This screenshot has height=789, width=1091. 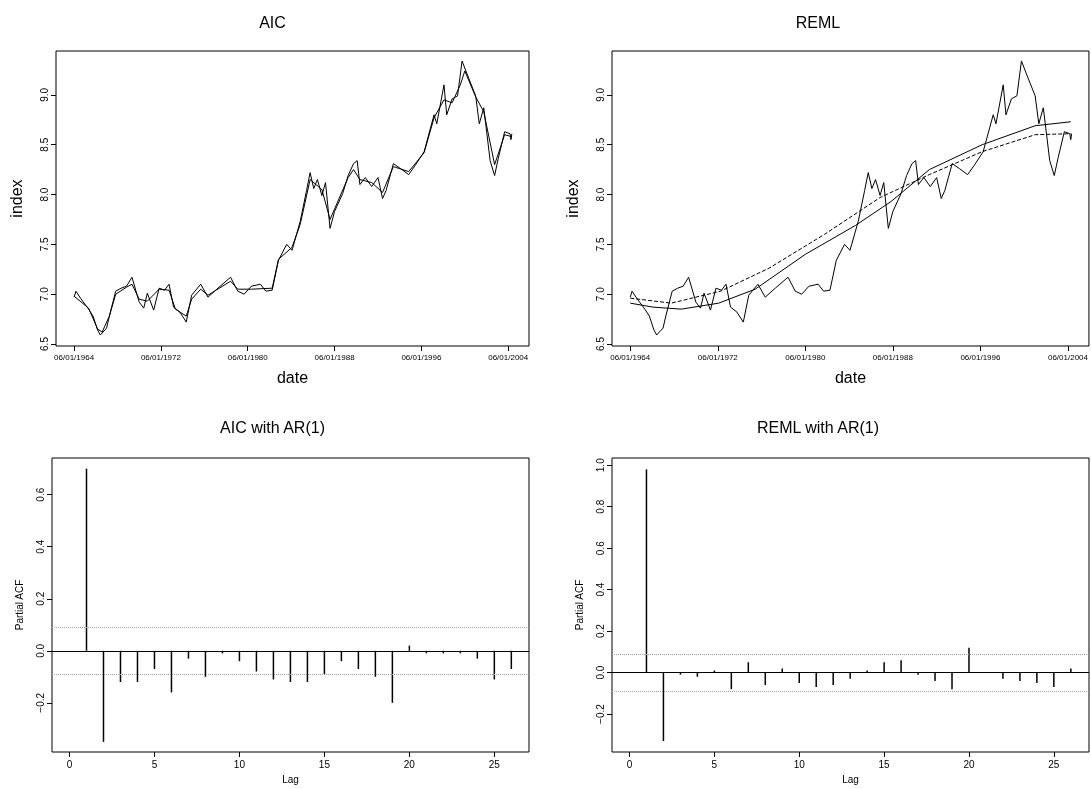 What do you see at coordinates (600, 465) in the screenshot?
I see `y-tick-label: 1.0` at bounding box center [600, 465].